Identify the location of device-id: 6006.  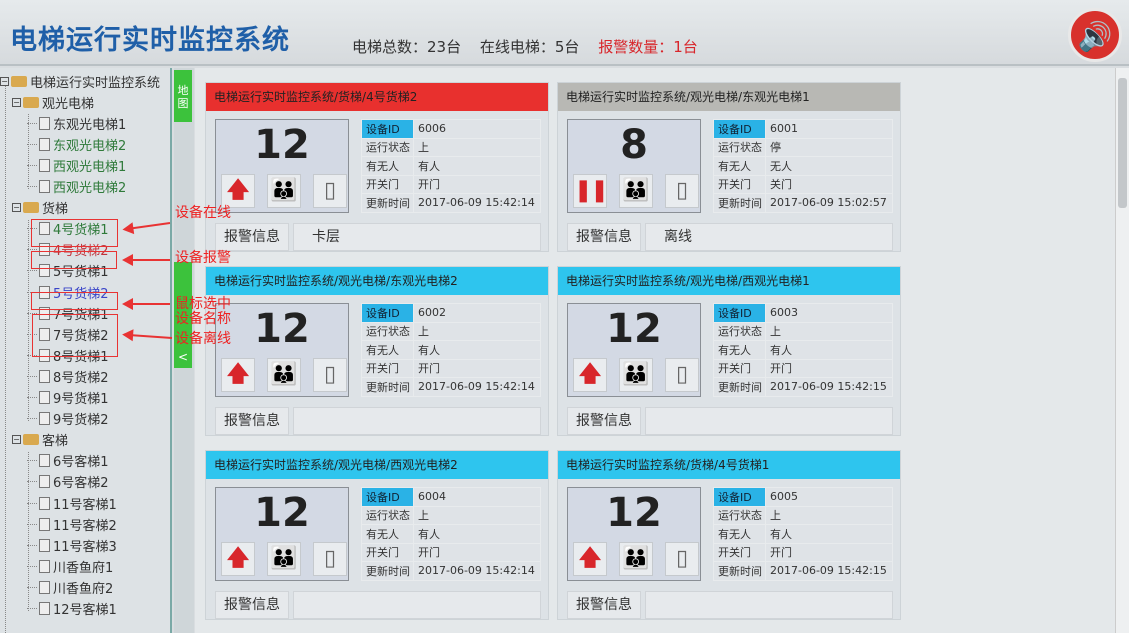
(477, 129).